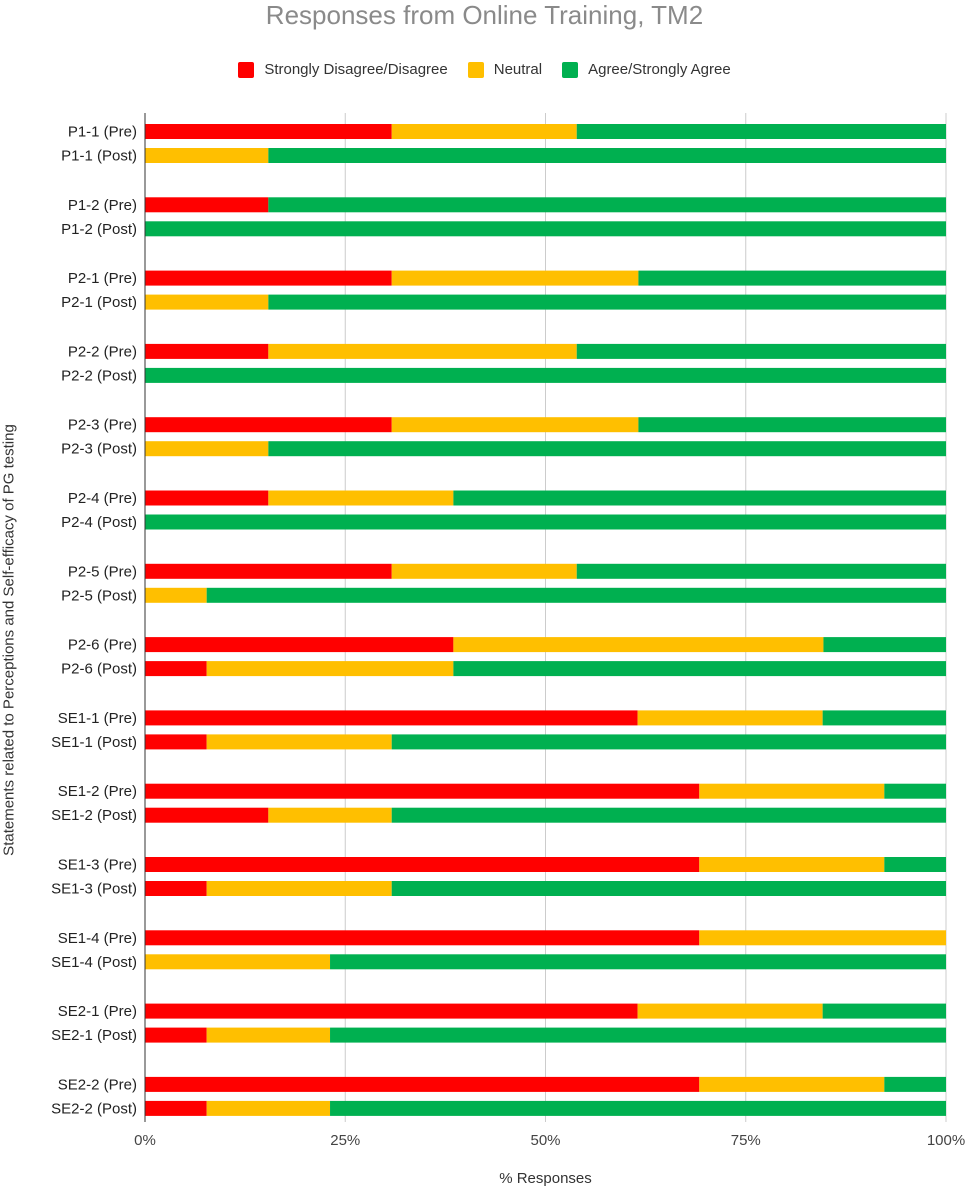 This screenshot has width=969, height=1191. What do you see at coordinates (102, 571) in the screenshot?
I see `y-tick-label: P2-5 (Pre)` at bounding box center [102, 571].